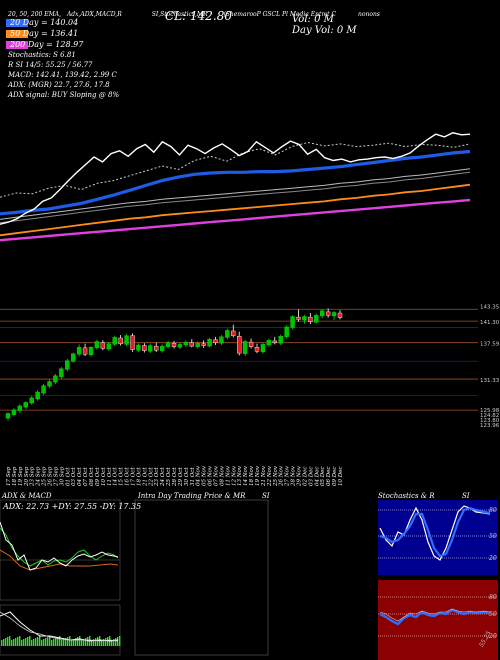 This screenshot has height=660, width=500. Describe the element at coordinates (300, 476) in the screenshot. I see `date-label: 29 Nov` at that location.